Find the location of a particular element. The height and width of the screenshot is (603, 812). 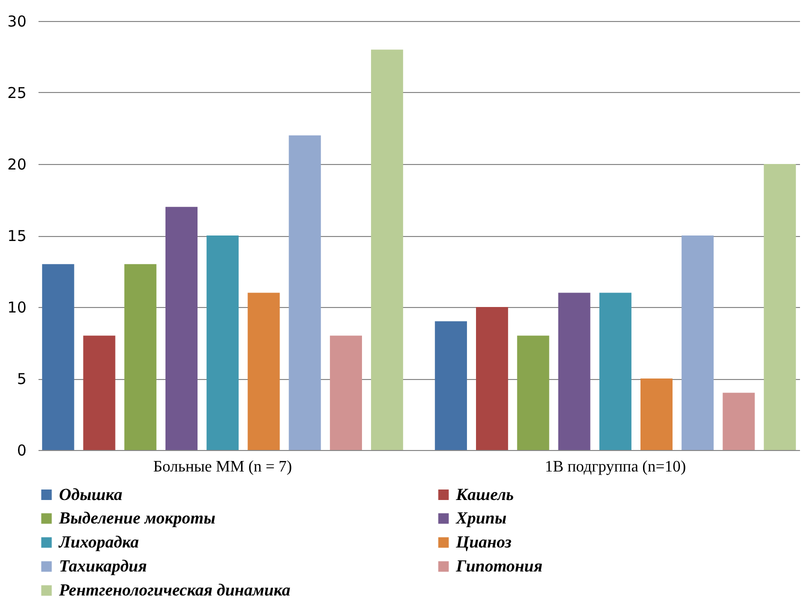

y-tick-label: 20 is located at coordinates (16, 165).